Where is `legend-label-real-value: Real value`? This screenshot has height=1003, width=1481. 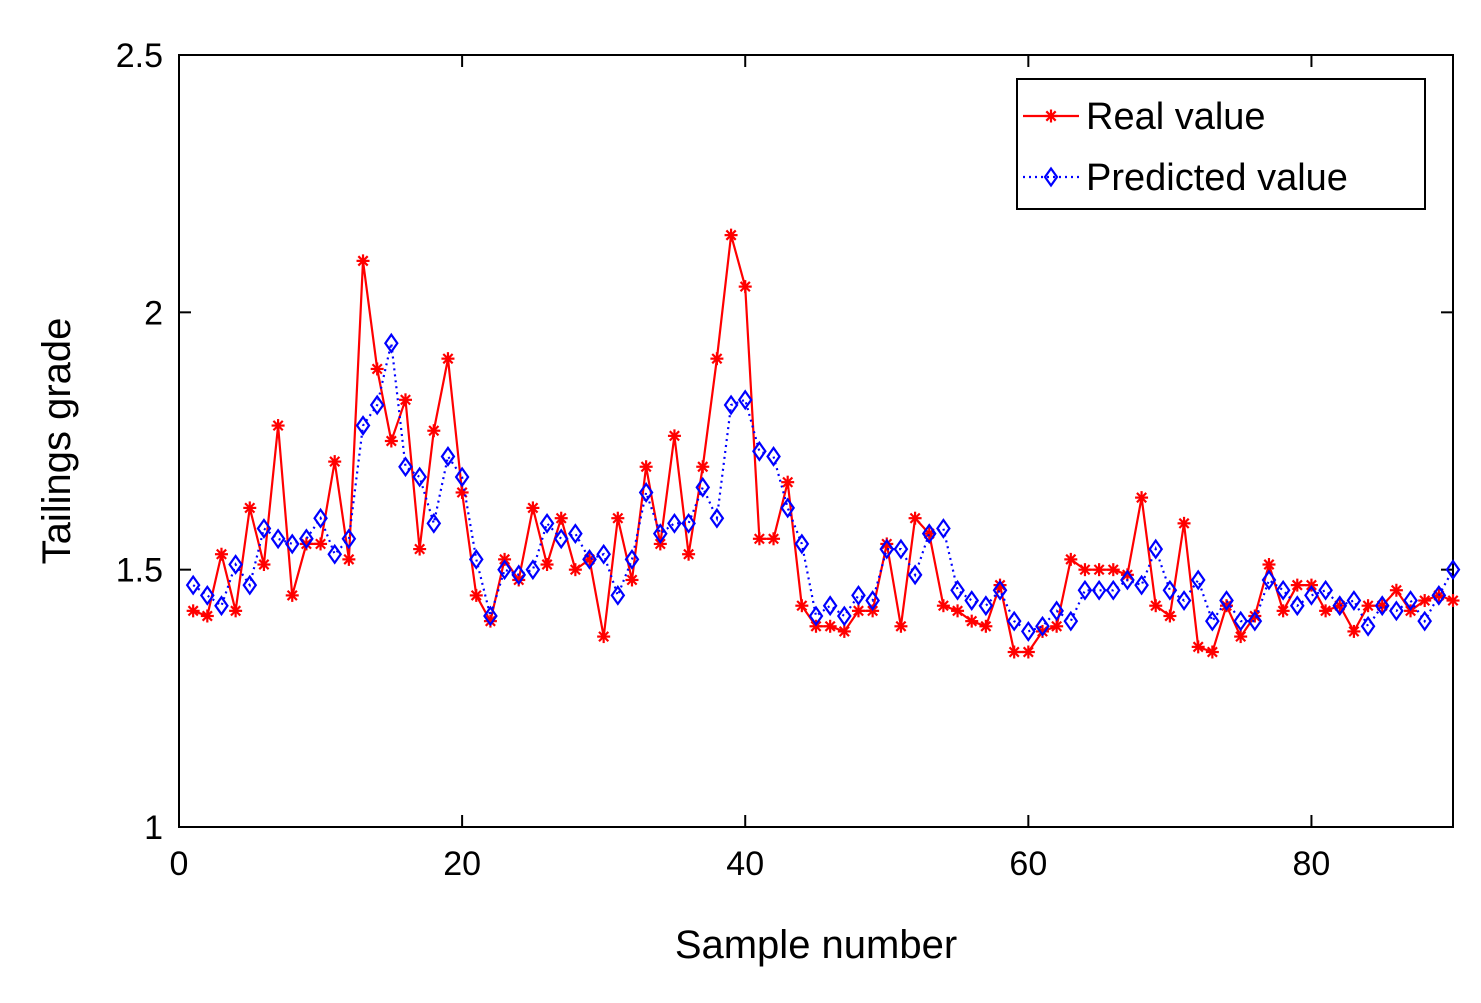 legend-label-real-value: Real value is located at coordinates (1176, 117).